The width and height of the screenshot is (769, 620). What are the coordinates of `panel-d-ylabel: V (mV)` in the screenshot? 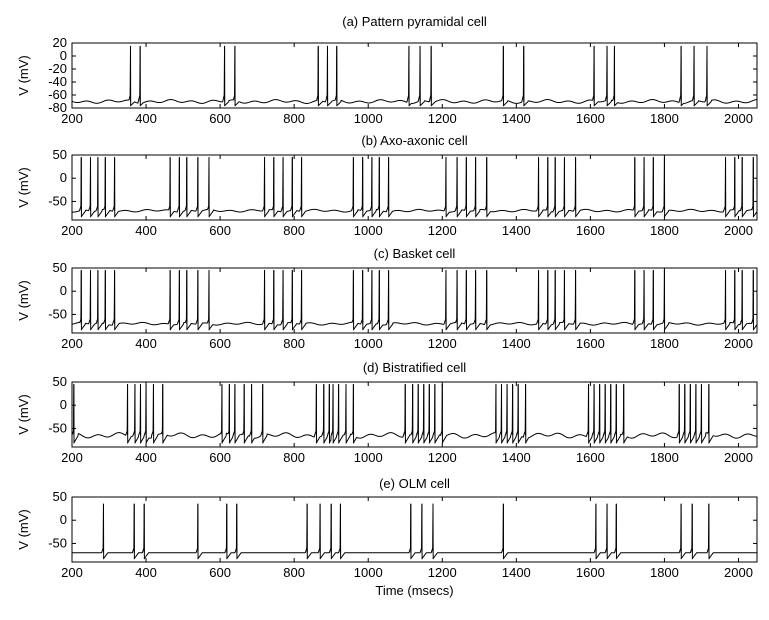 It's located at (23, 414).